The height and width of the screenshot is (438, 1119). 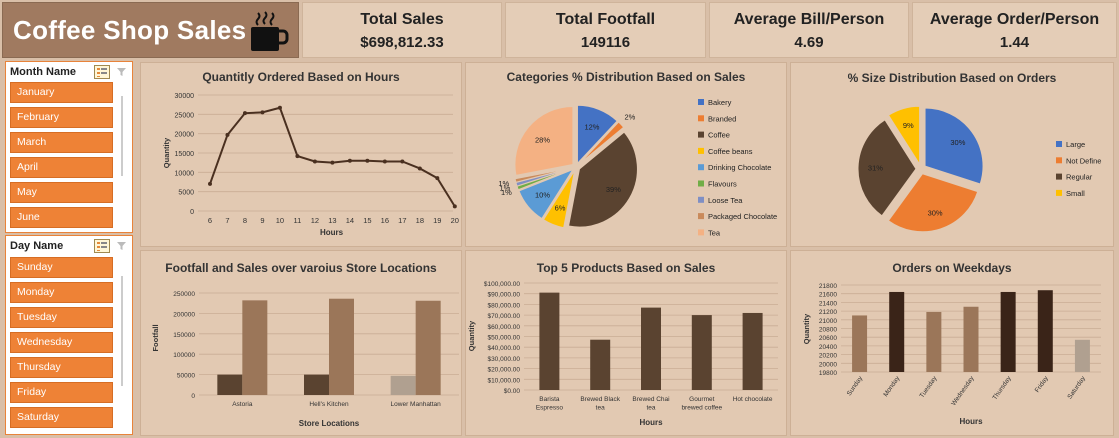 What do you see at coordinates (971, 421) in the screenshot?
I see `x-axis-label: Hours` at bounding box center [971, 421].